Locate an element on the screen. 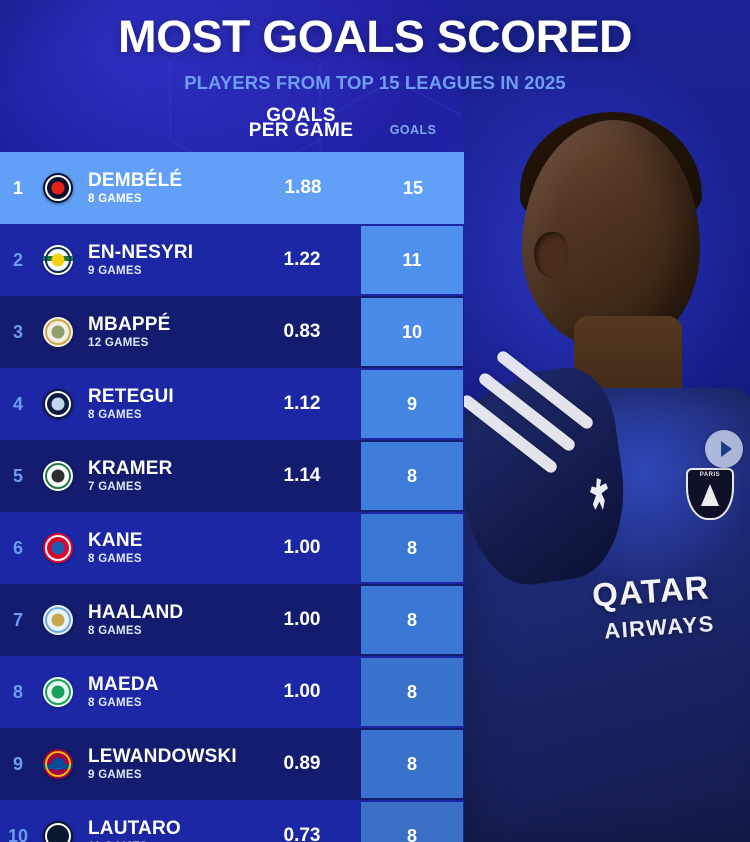  rank-number: 2 is located at coordinates (17, 259).